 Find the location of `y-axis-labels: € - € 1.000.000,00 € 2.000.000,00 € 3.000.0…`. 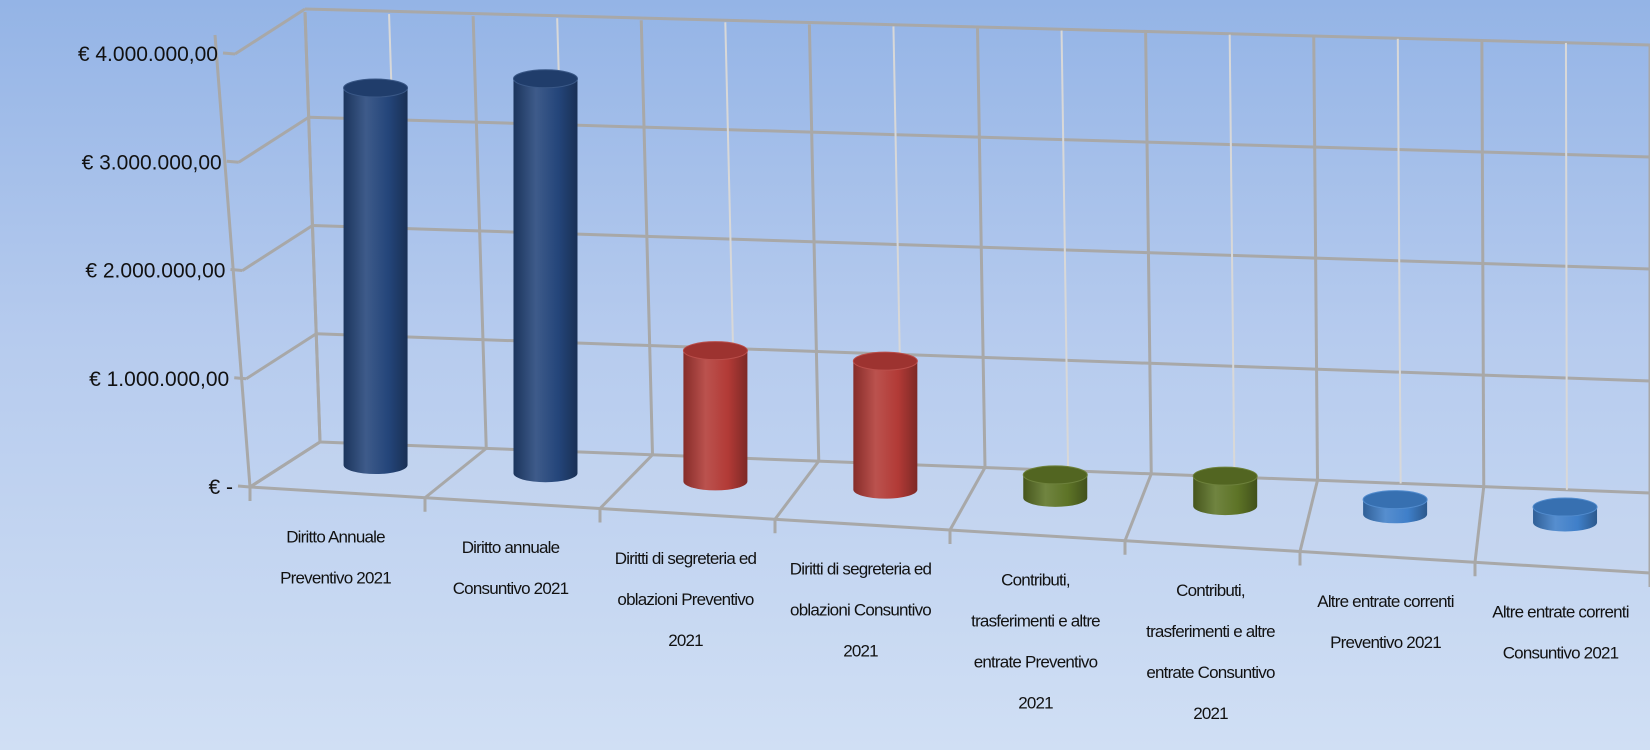

y-axis-labels: € - € 1.000.000,00 € 2.000.000,00 € 3.000.0… is located at coordinates (155, 271).